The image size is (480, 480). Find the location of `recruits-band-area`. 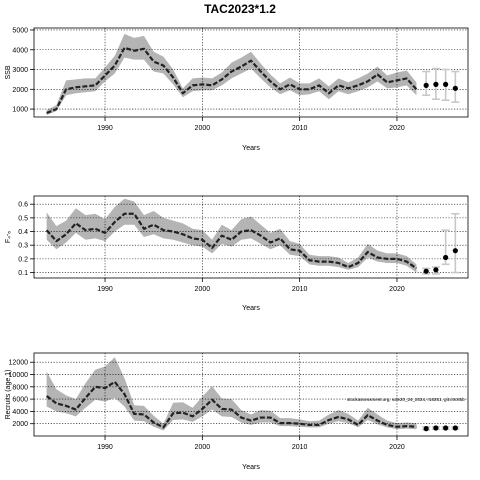

recruits-band-area is located at coordinates (231, 394).